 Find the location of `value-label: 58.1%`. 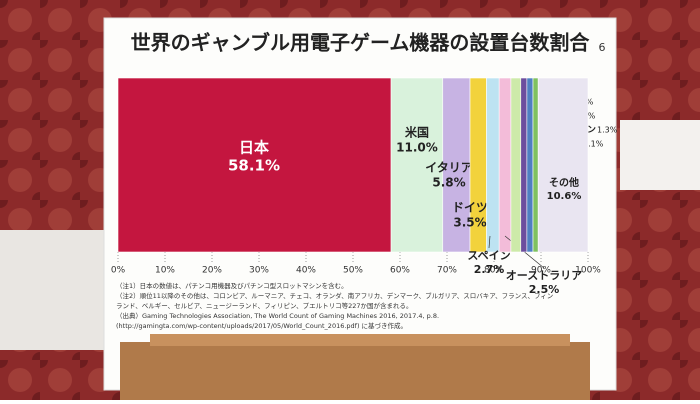

value-label: 58.1% is located at coordinates (254, 166).